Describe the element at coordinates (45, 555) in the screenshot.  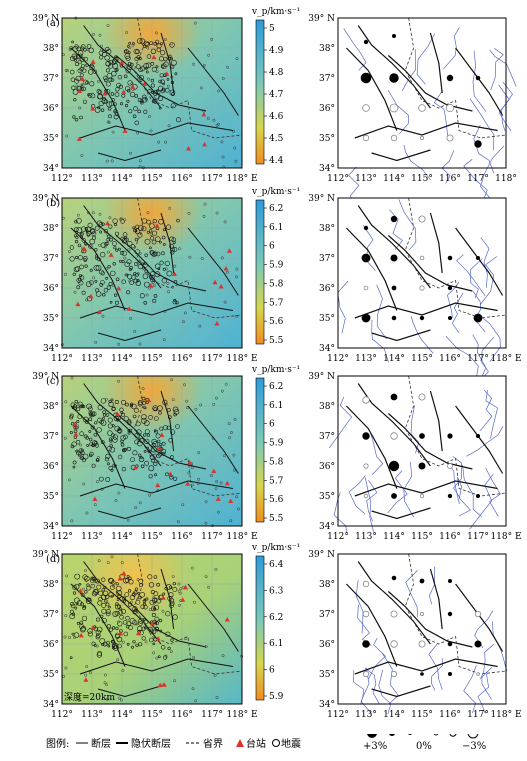
I see `lat-tick-label: 39° N` at that location.